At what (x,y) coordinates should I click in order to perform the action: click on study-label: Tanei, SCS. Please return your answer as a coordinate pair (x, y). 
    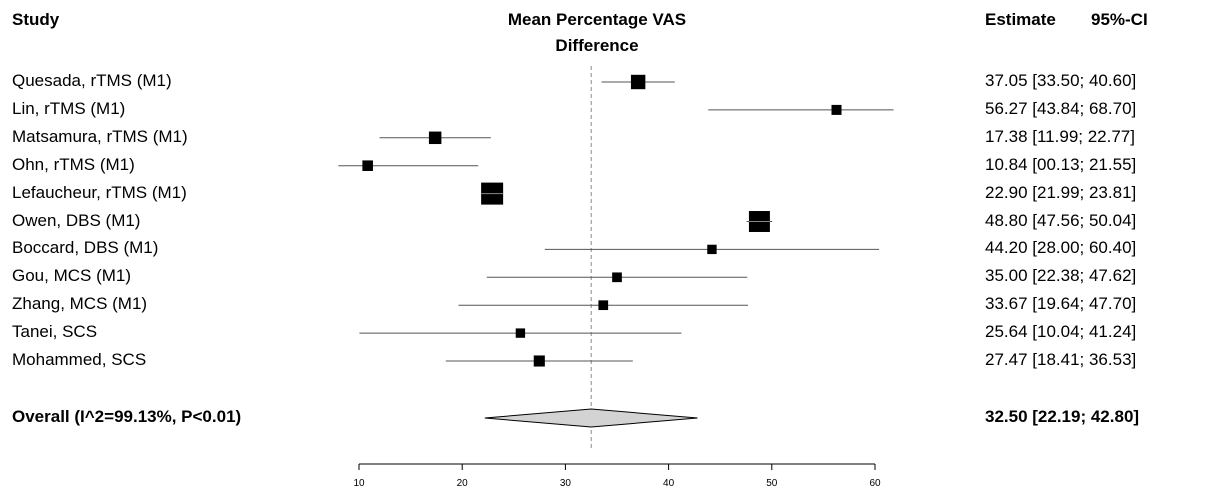
    Looking at the image, I should click on (55, 332).